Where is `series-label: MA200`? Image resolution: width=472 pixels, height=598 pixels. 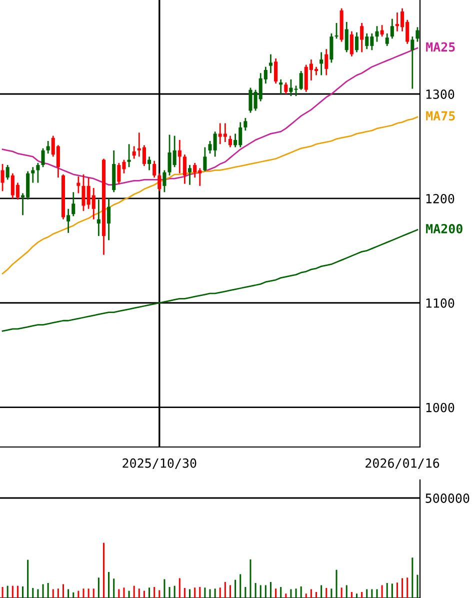 series-label: MA200 is located at coordinates (444, 229).